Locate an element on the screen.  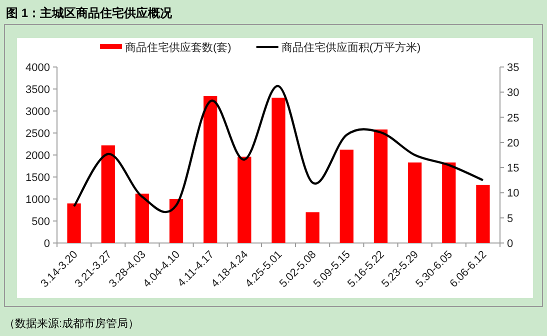
y-tick-label: 1000 is located at coordinates (38, 200).